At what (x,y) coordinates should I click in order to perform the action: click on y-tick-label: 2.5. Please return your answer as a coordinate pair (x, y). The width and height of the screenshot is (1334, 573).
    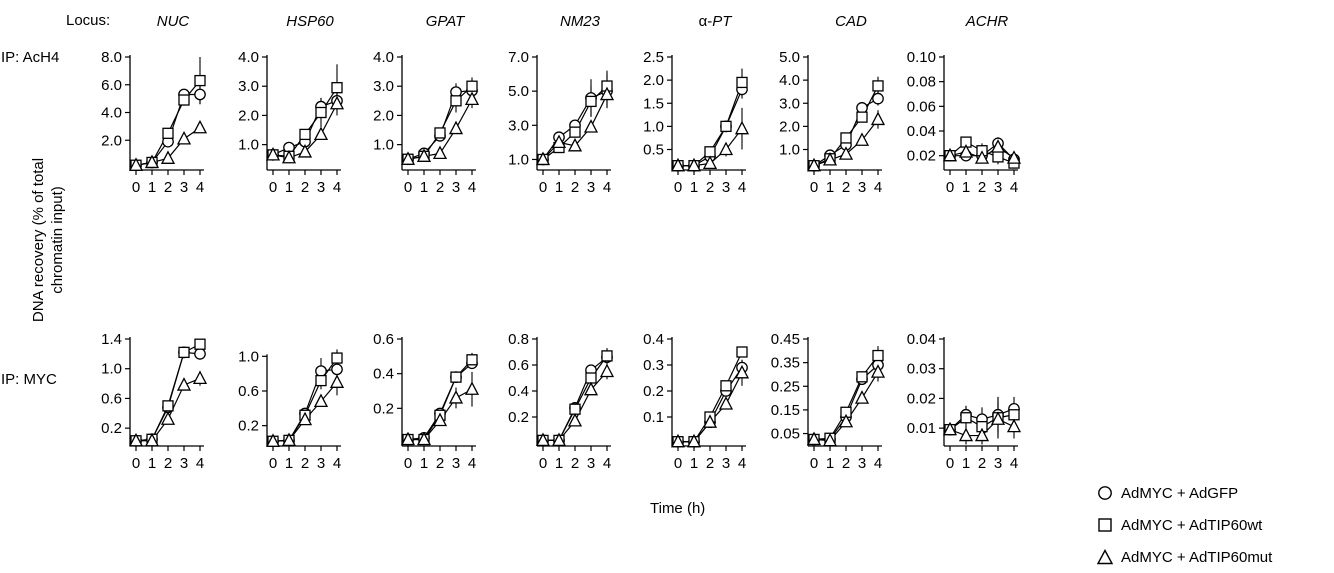
    Looking at the image, I should click on (653, 57).